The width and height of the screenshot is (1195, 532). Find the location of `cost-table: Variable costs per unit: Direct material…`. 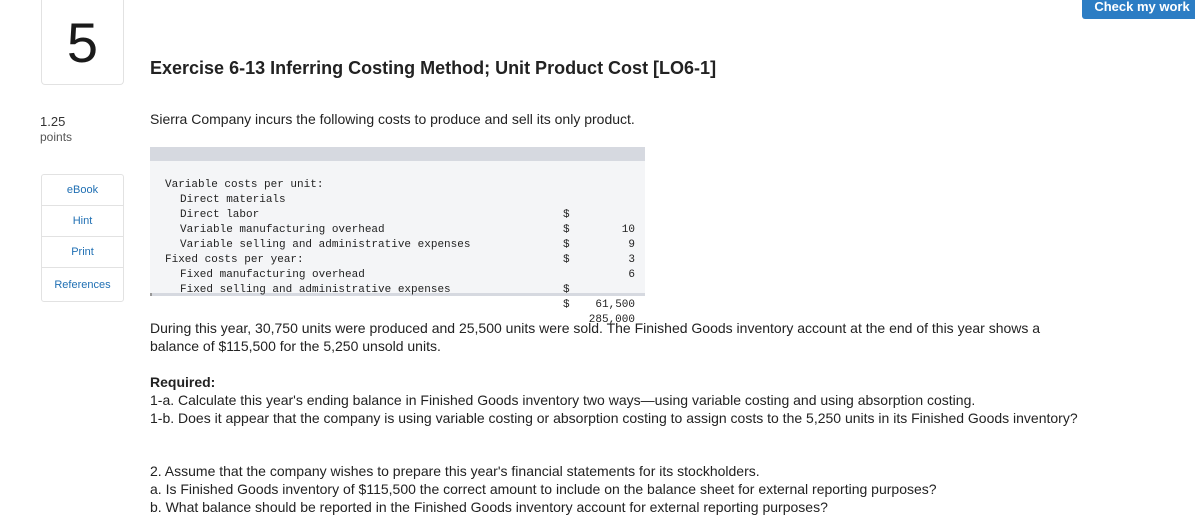

cost-table: Variable costs per unit: Direct material… is located at coordinates (397, 236).